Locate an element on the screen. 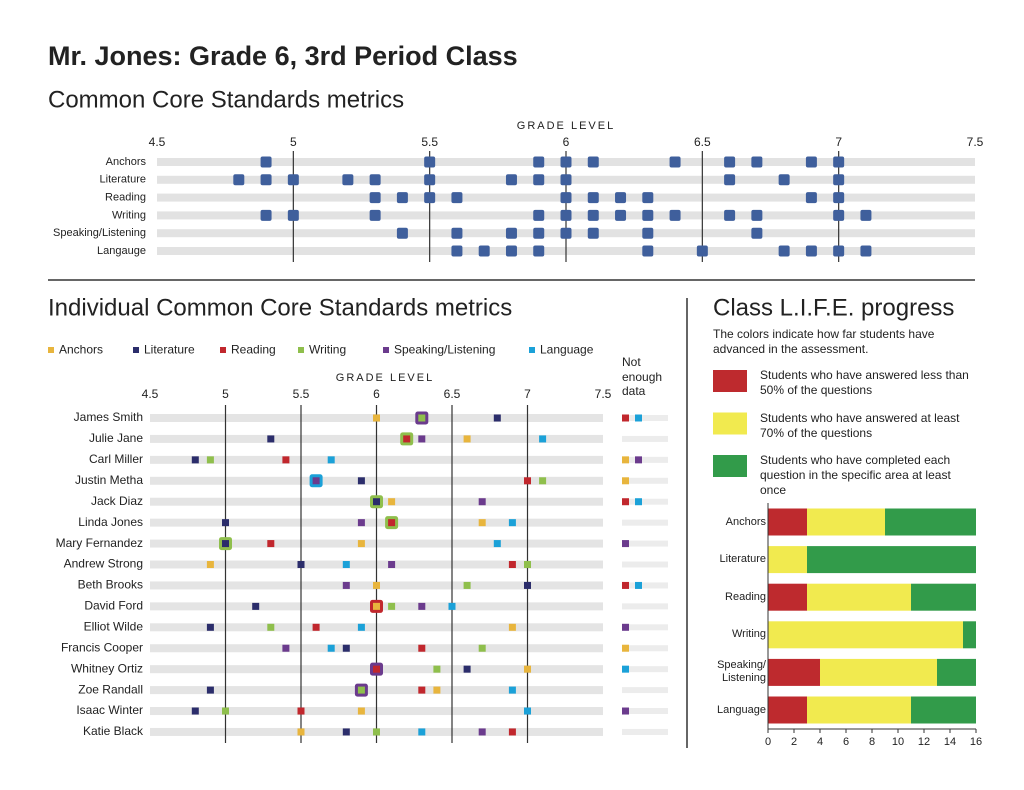 Image resolution: width=1024 pixels, height=790 pixels. student-name: Mary Fernandez is located at coordinates (99, 543).